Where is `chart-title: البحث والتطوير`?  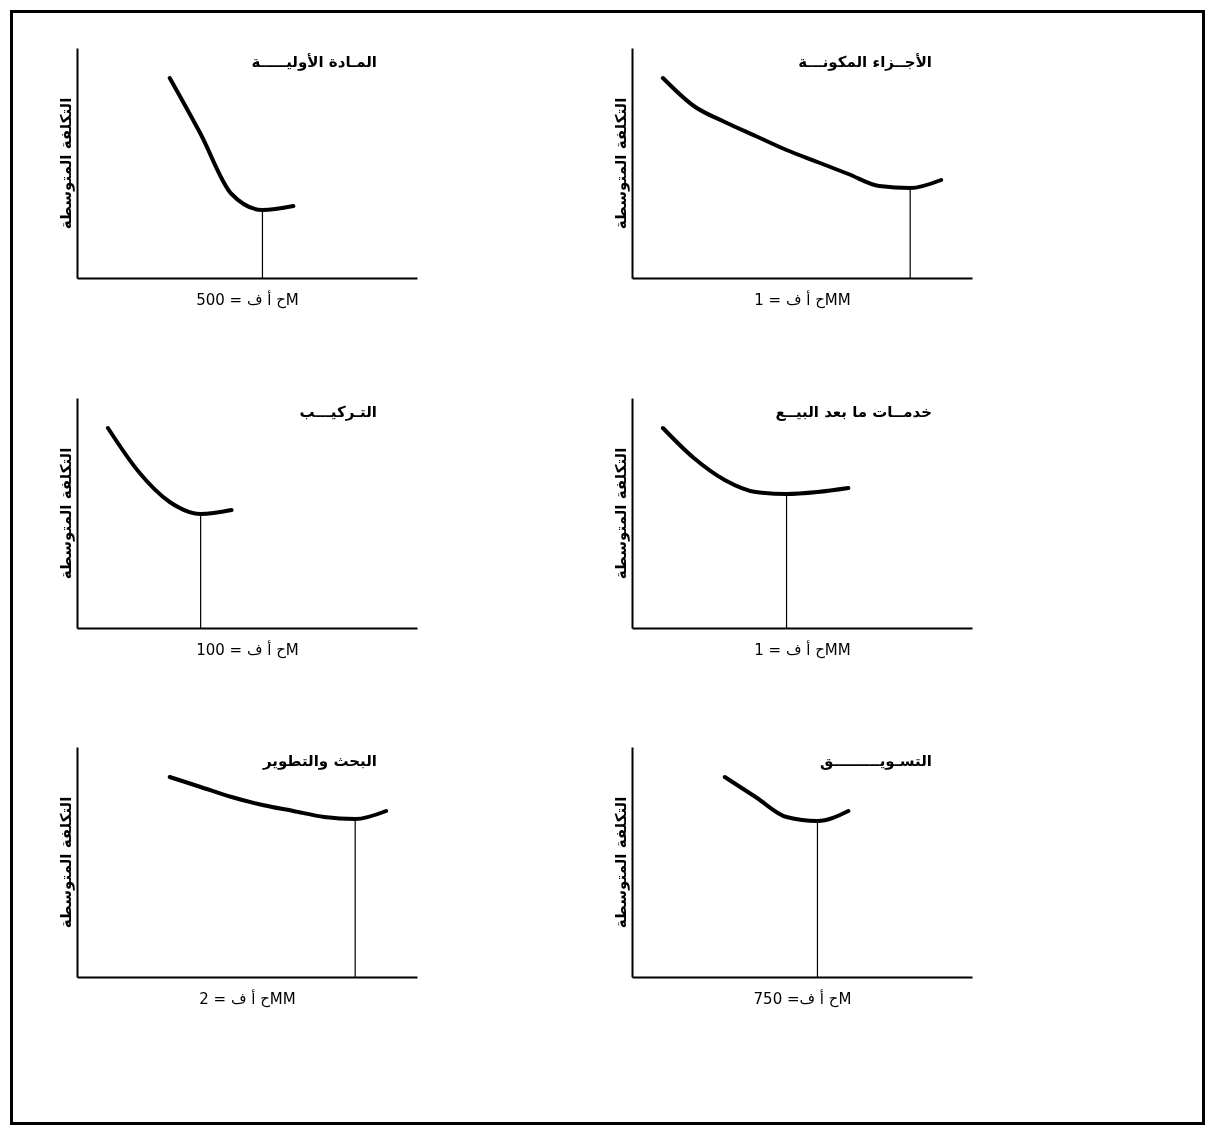 chart-title: البحث والتطوير is located at coordinates (319, 761).